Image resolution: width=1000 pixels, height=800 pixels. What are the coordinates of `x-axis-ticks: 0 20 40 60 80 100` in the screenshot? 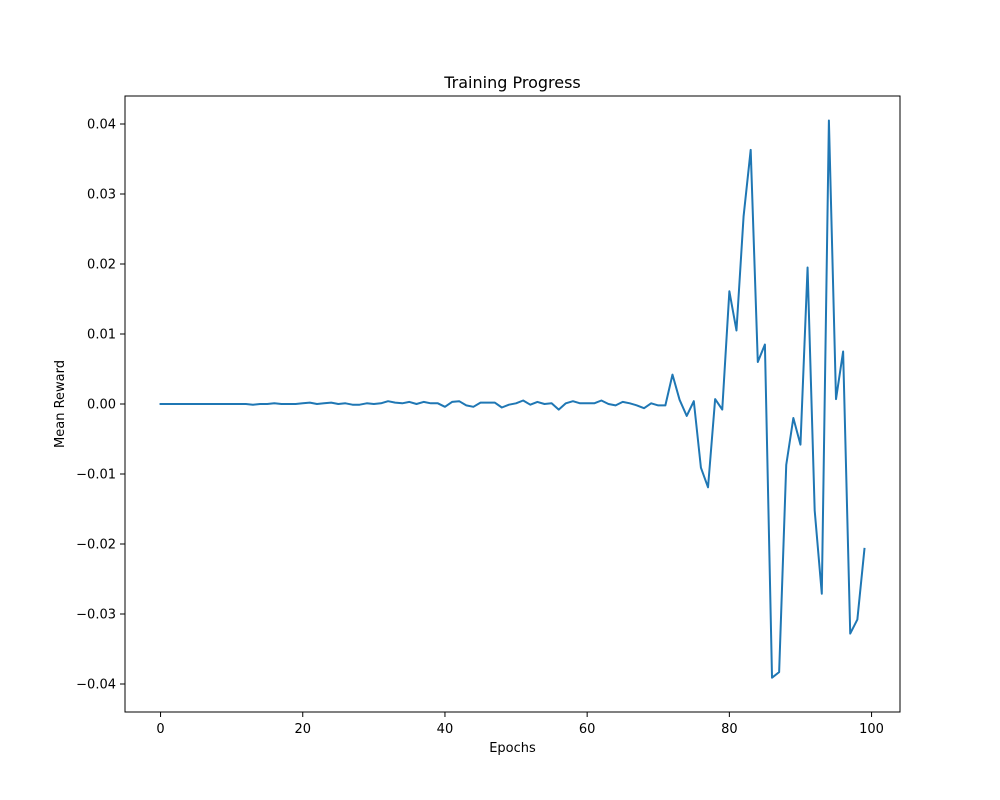 It's located at (520, 724).